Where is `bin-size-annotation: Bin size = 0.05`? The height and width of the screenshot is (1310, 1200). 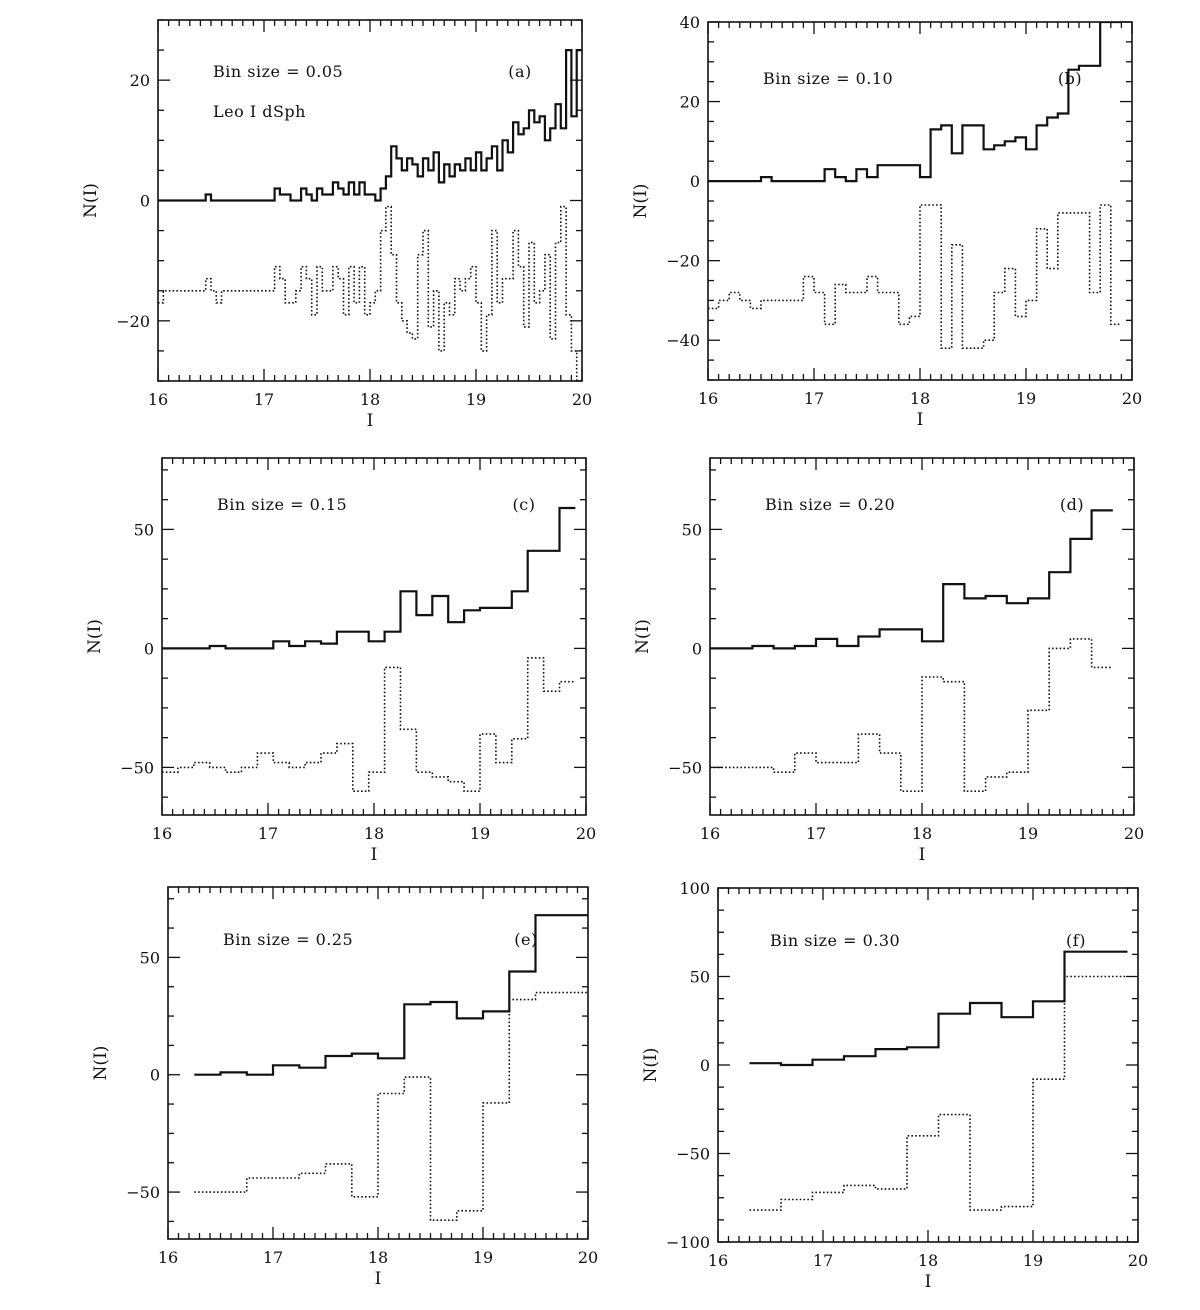
bin-size-annotation: Bin size = 0.05 is located at coordinates (278, 71).